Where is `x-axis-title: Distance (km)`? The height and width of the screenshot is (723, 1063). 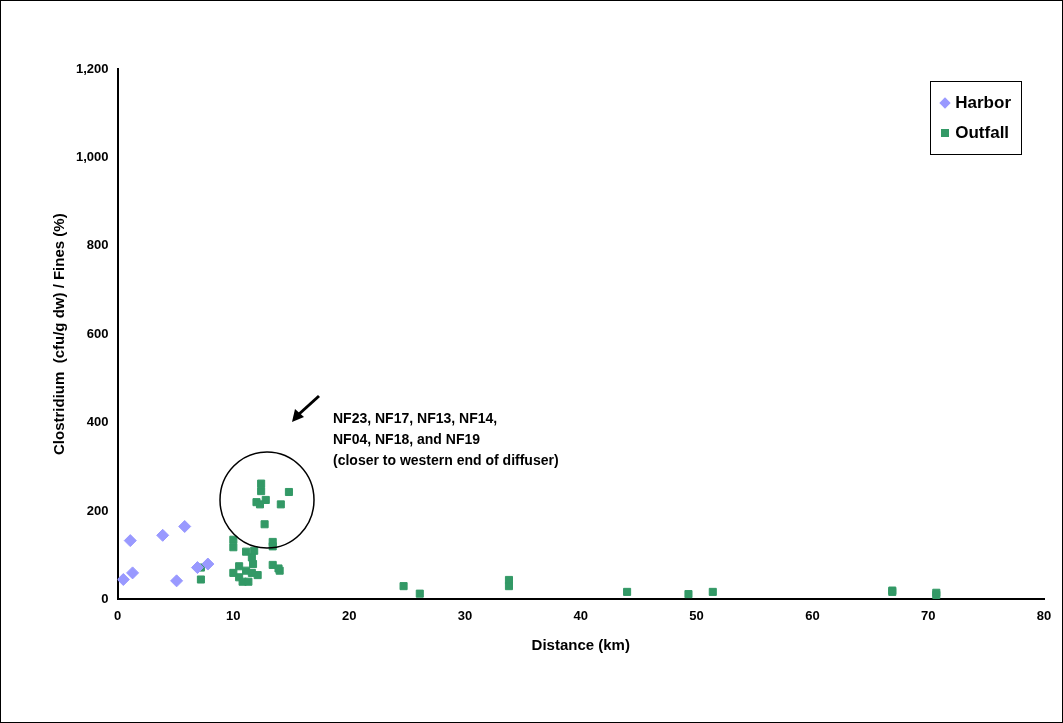 x-axis-title: Distance (km) is located at coordinates (580, 645).